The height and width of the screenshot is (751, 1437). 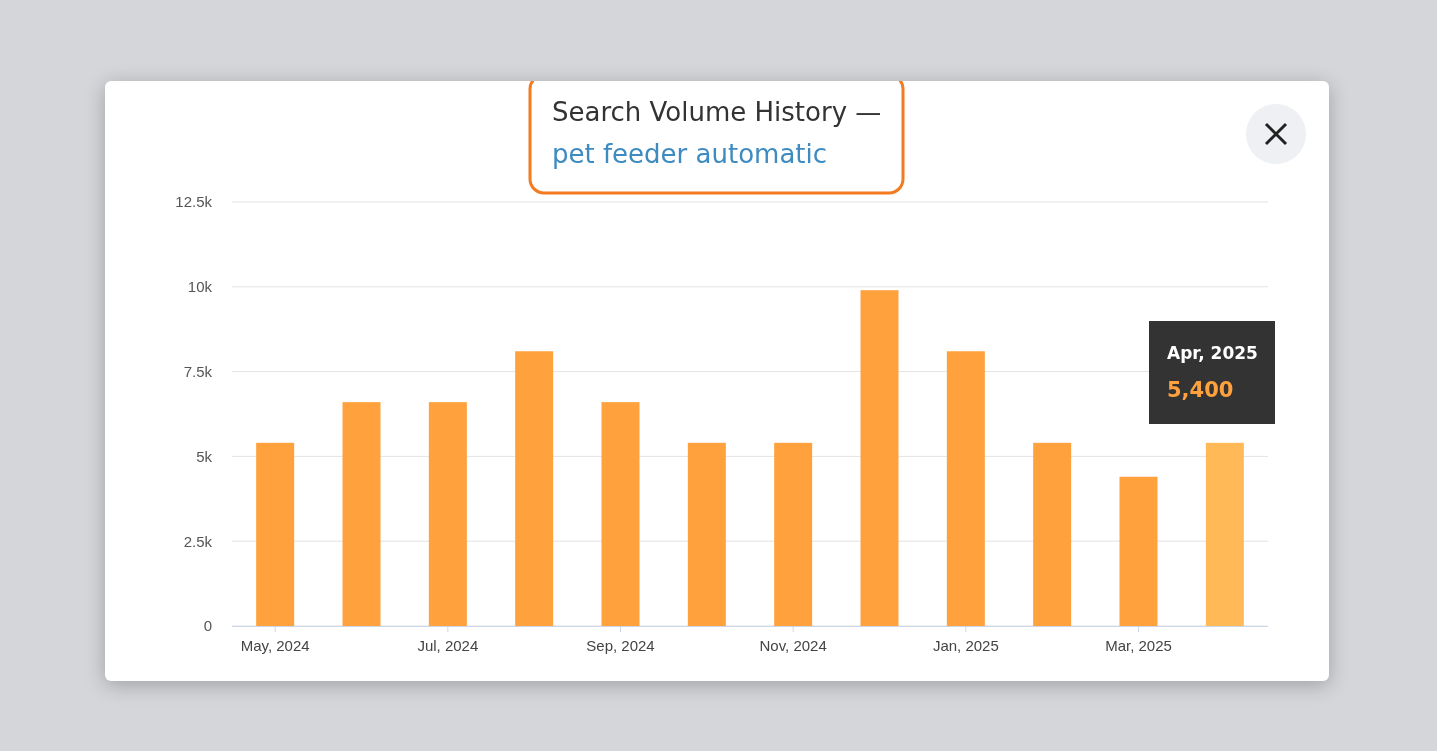 I want to click on y-tick-label: 5k, so click(x=204, y=456).